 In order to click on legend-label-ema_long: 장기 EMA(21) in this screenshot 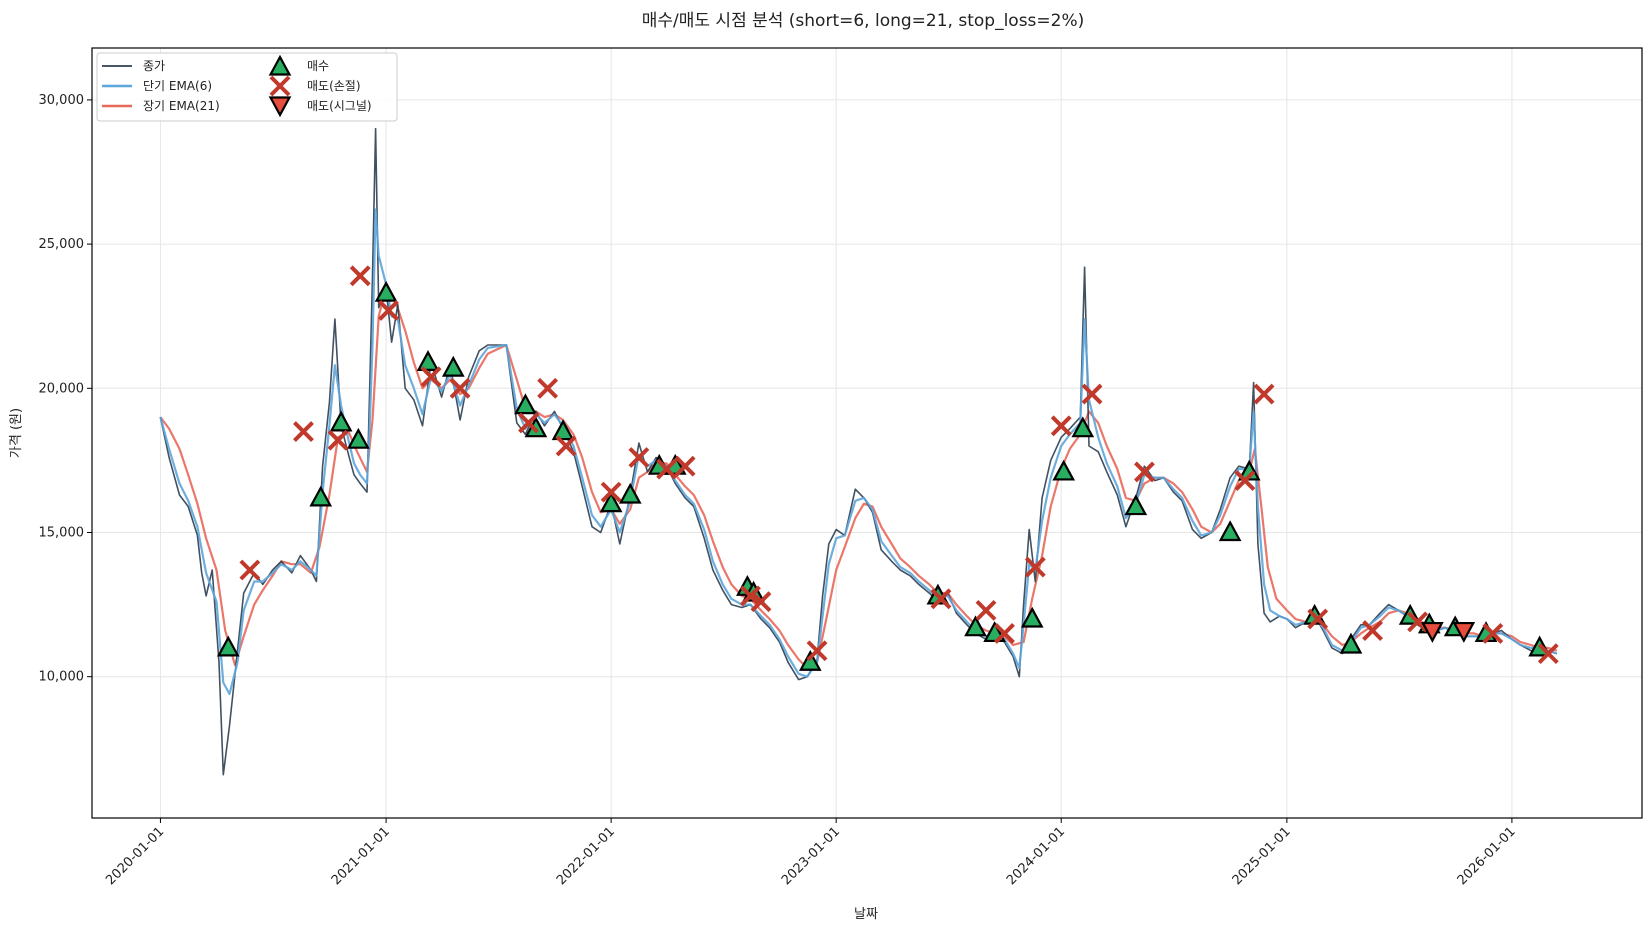, I will do `click(181, 106)`.